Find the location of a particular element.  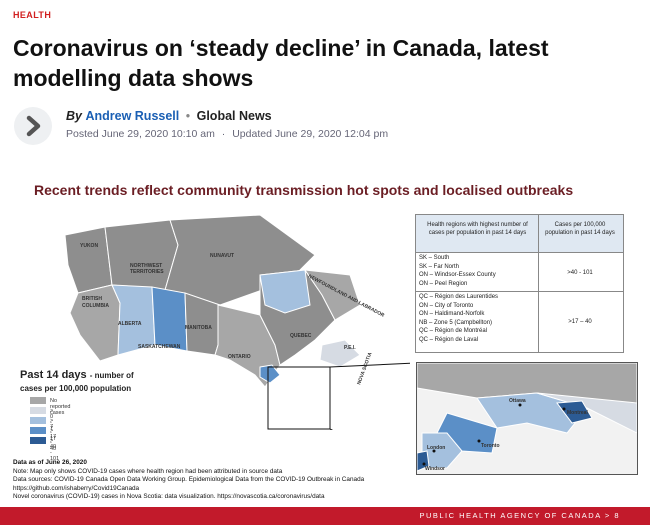

map-label-sask: SASKATCHEWAN is located at coordinates (159, 347).